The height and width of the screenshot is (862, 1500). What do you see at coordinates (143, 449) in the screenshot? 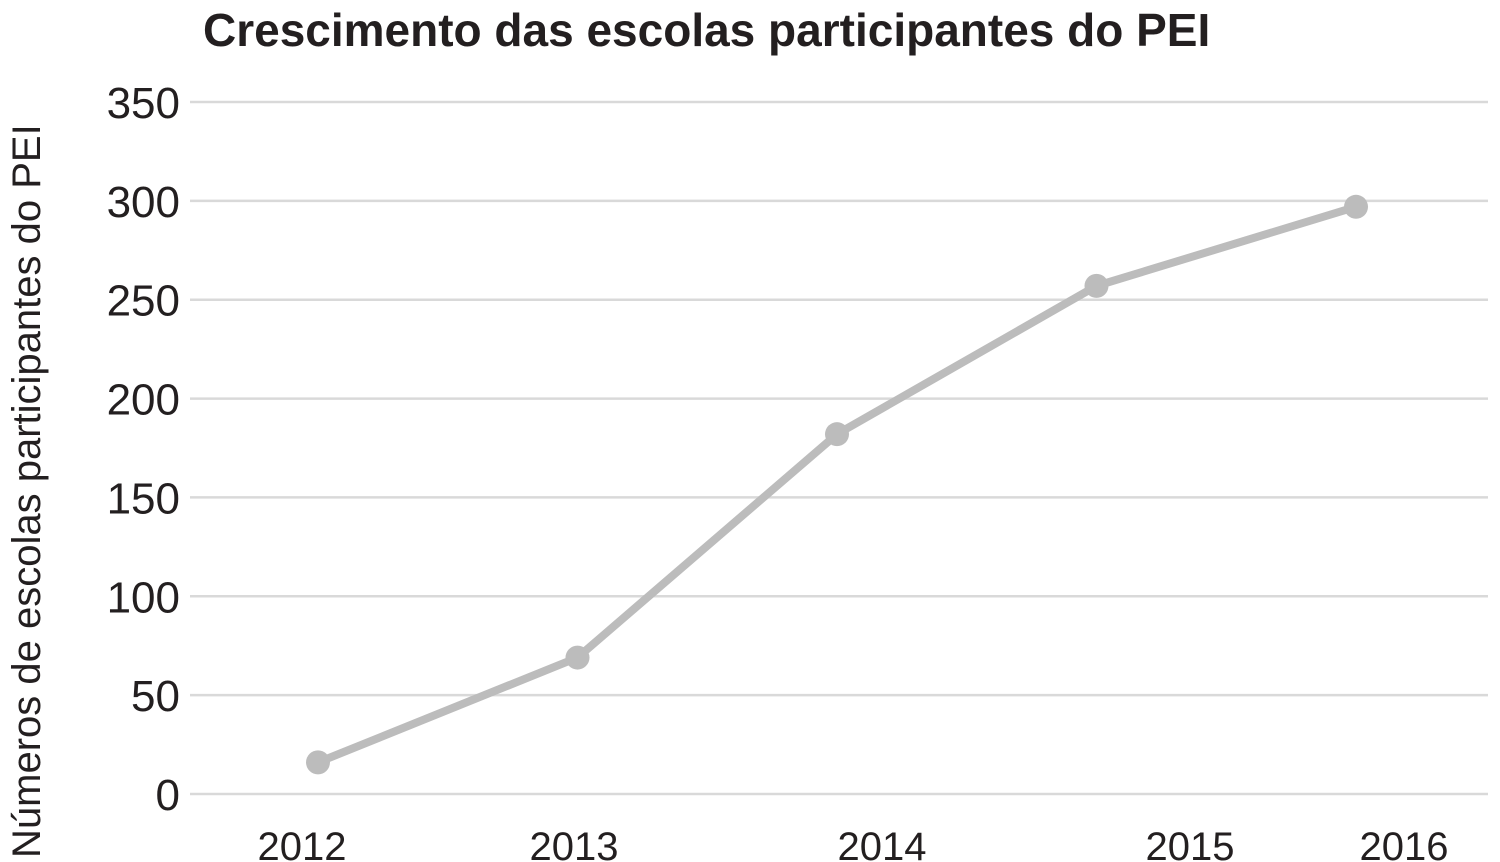
I see `y-tick-labels: 0 50 100 150 200 250 300 350` at bounding box center [143, 449].